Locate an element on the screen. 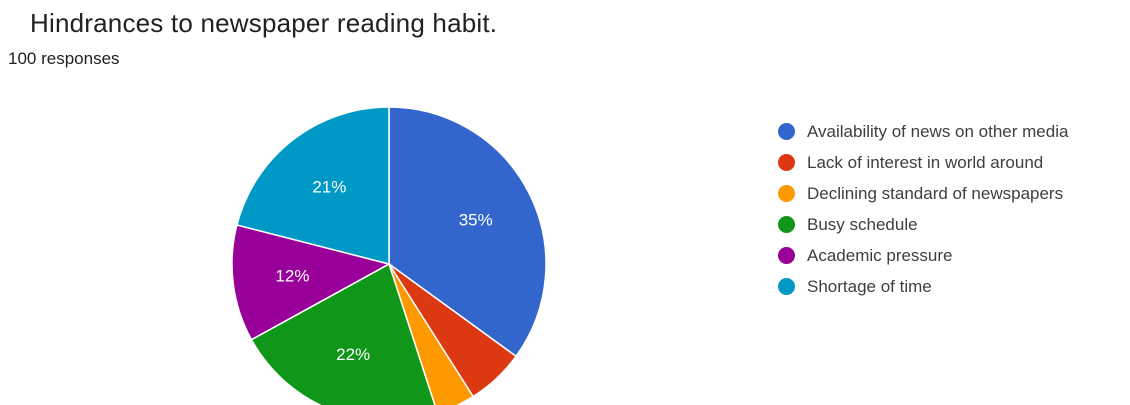 The width and height of the screenshot is (1130, 405). legend-label: Busy schedule is located at coordinates (862, 224).